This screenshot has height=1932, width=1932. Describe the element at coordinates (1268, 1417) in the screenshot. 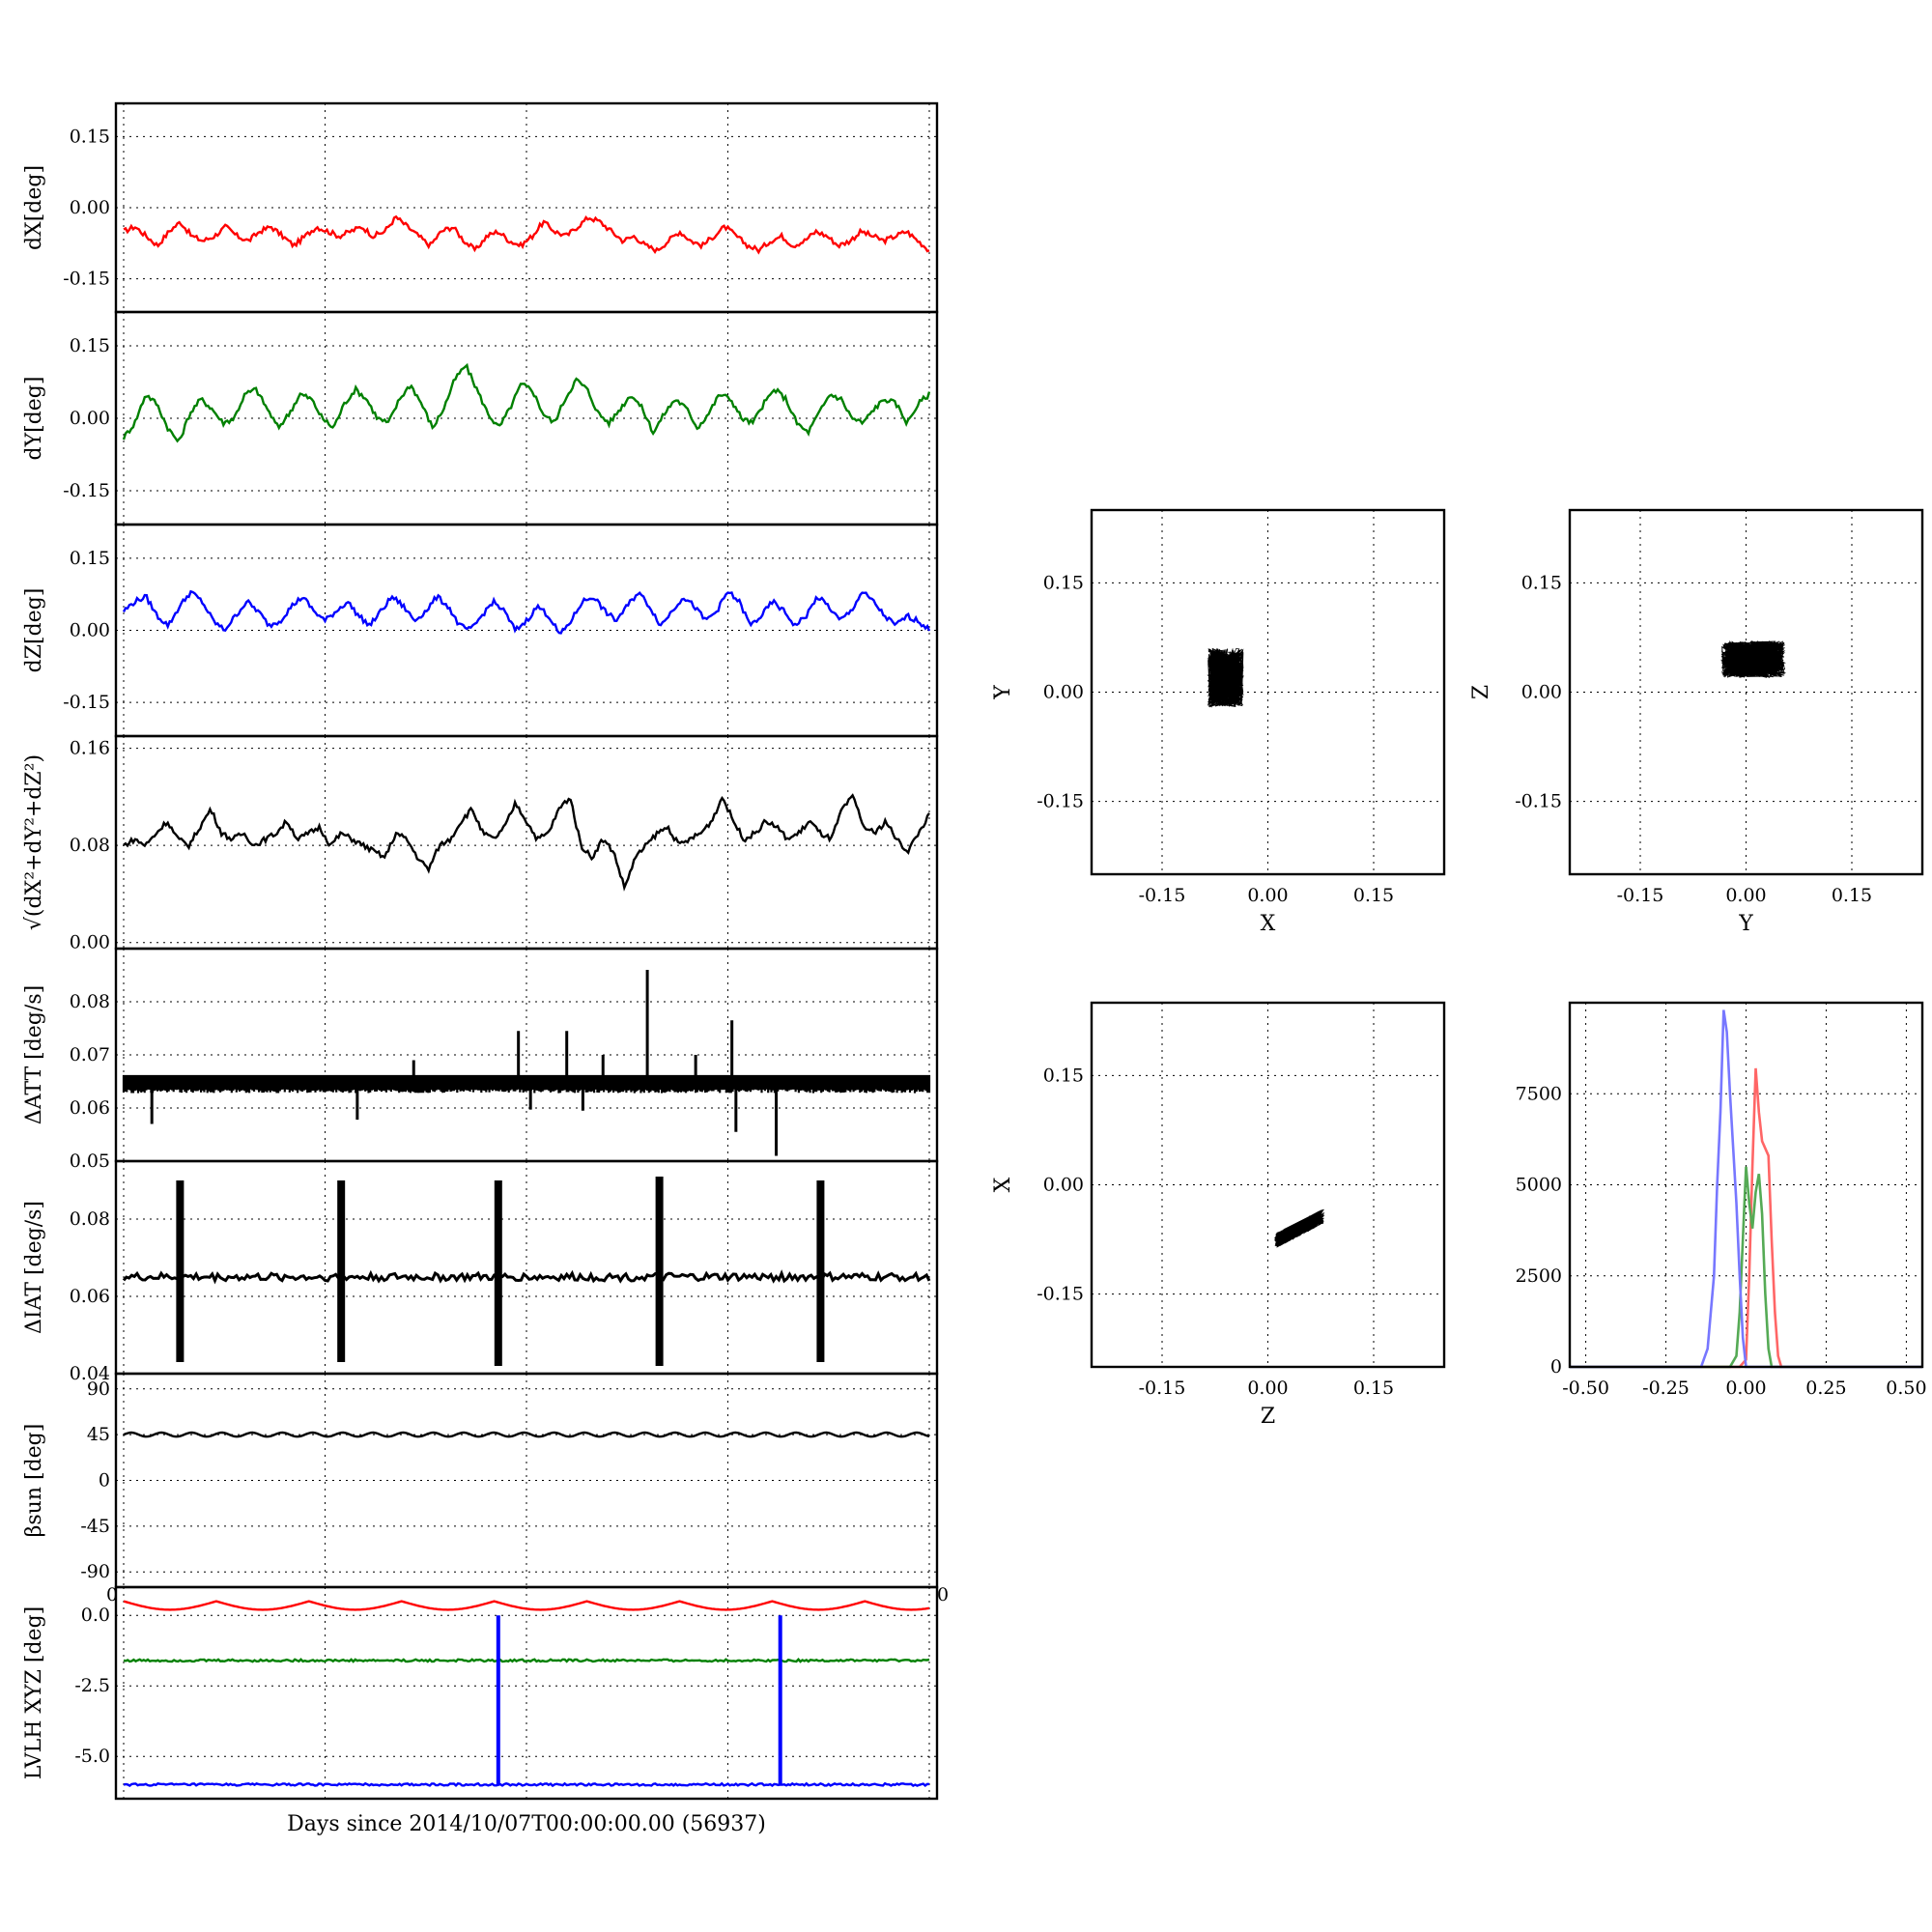

I see `x-axis-label: Z` at that location.